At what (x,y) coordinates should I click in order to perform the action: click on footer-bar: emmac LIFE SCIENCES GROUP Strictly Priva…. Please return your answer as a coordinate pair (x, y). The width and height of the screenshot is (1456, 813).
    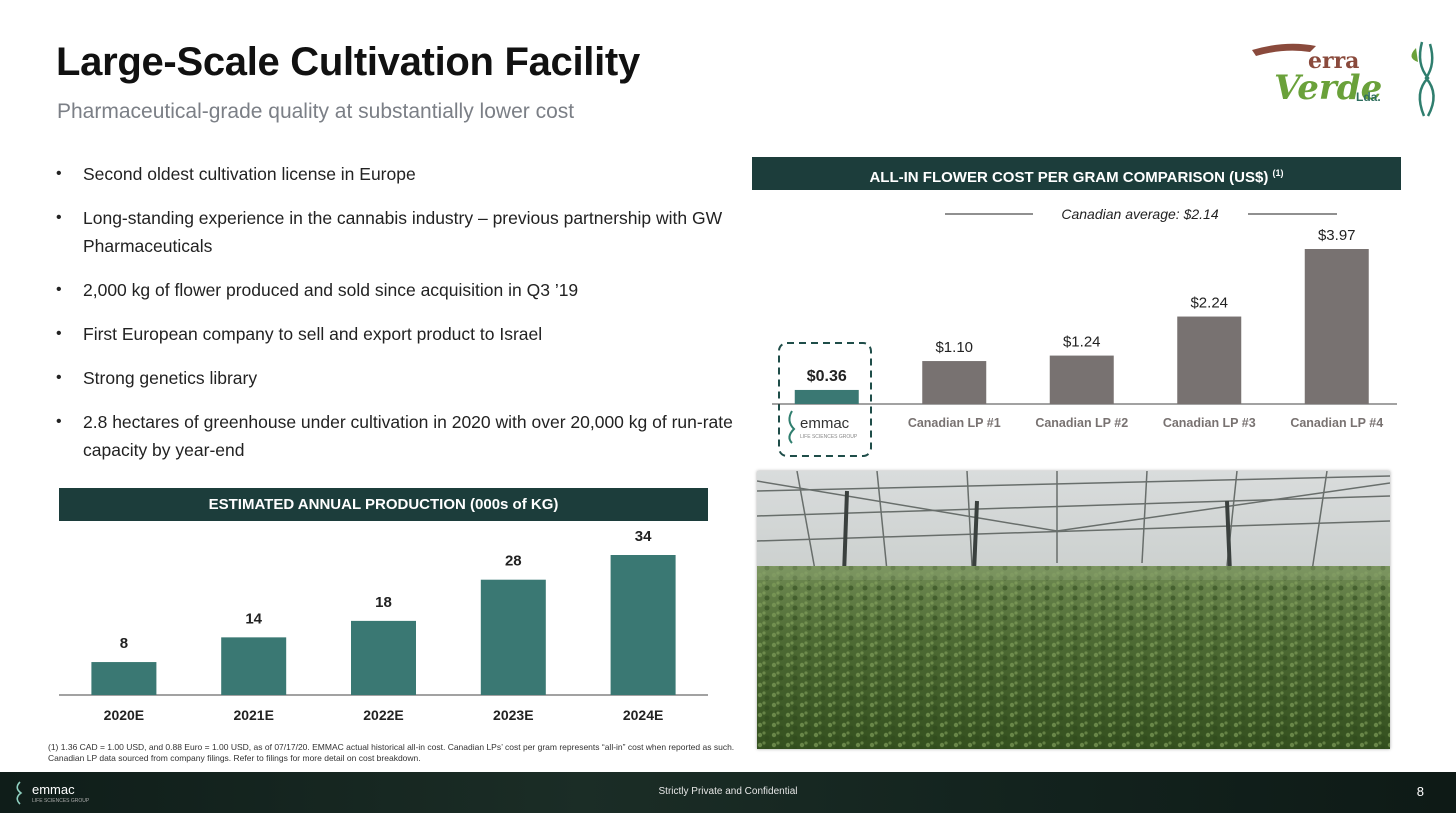
    Looking at the image, I should click on (728, 792).